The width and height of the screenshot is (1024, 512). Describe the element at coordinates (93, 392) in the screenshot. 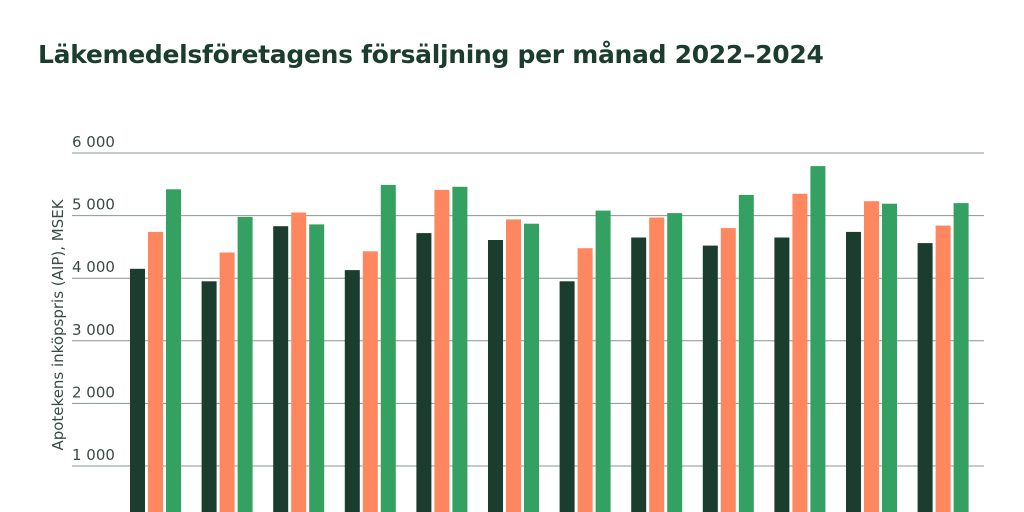

I see `y-tick-label: 2 000` at that location.